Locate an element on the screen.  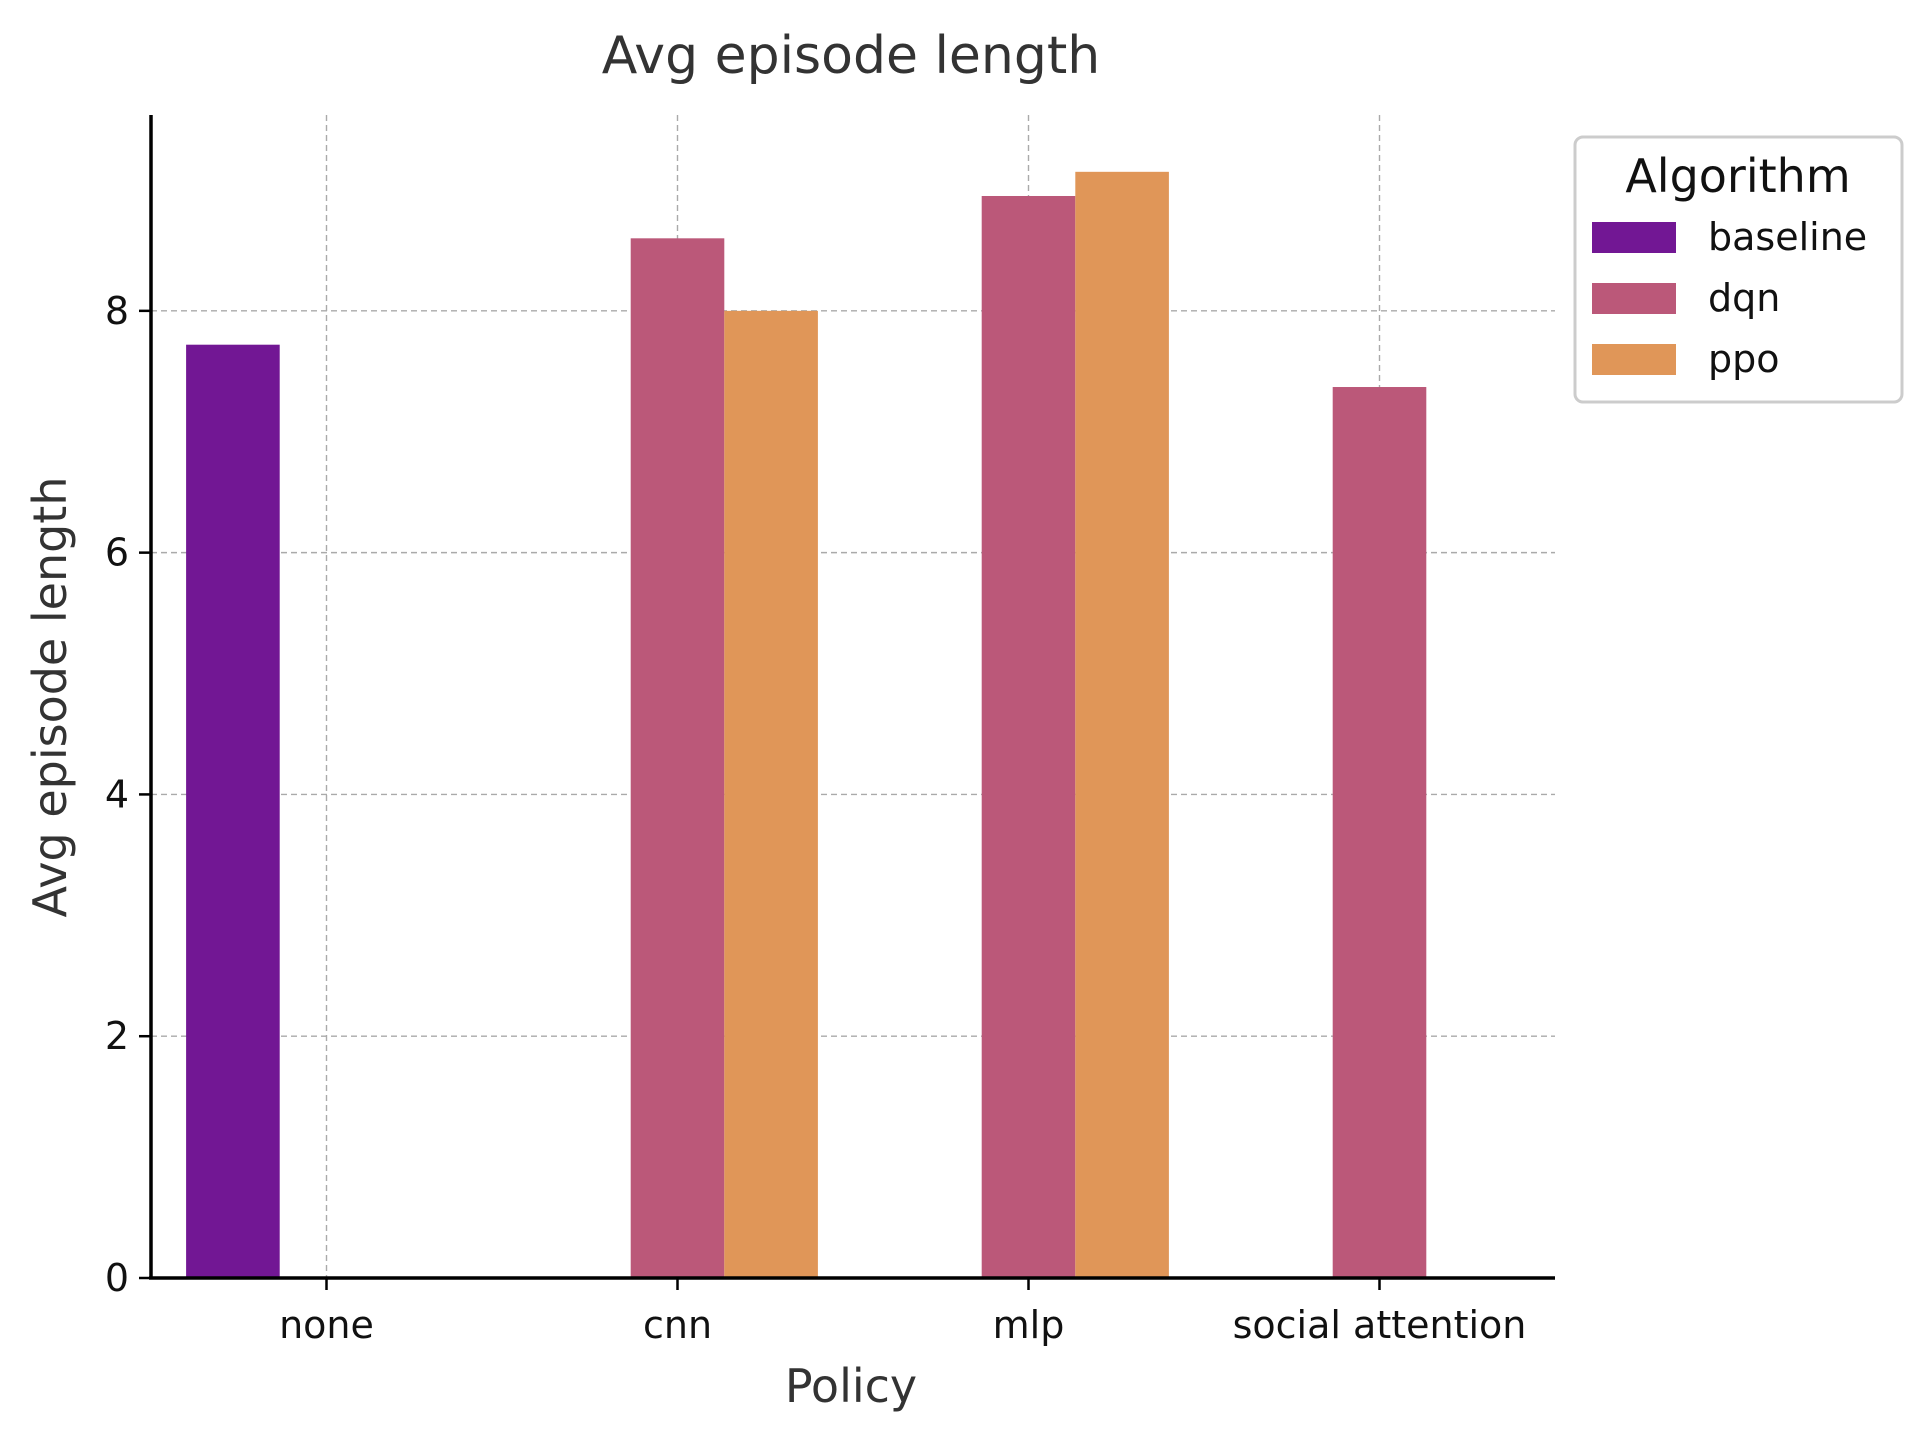
legend-swatch-ppo is located at coordinates (1634, 359).